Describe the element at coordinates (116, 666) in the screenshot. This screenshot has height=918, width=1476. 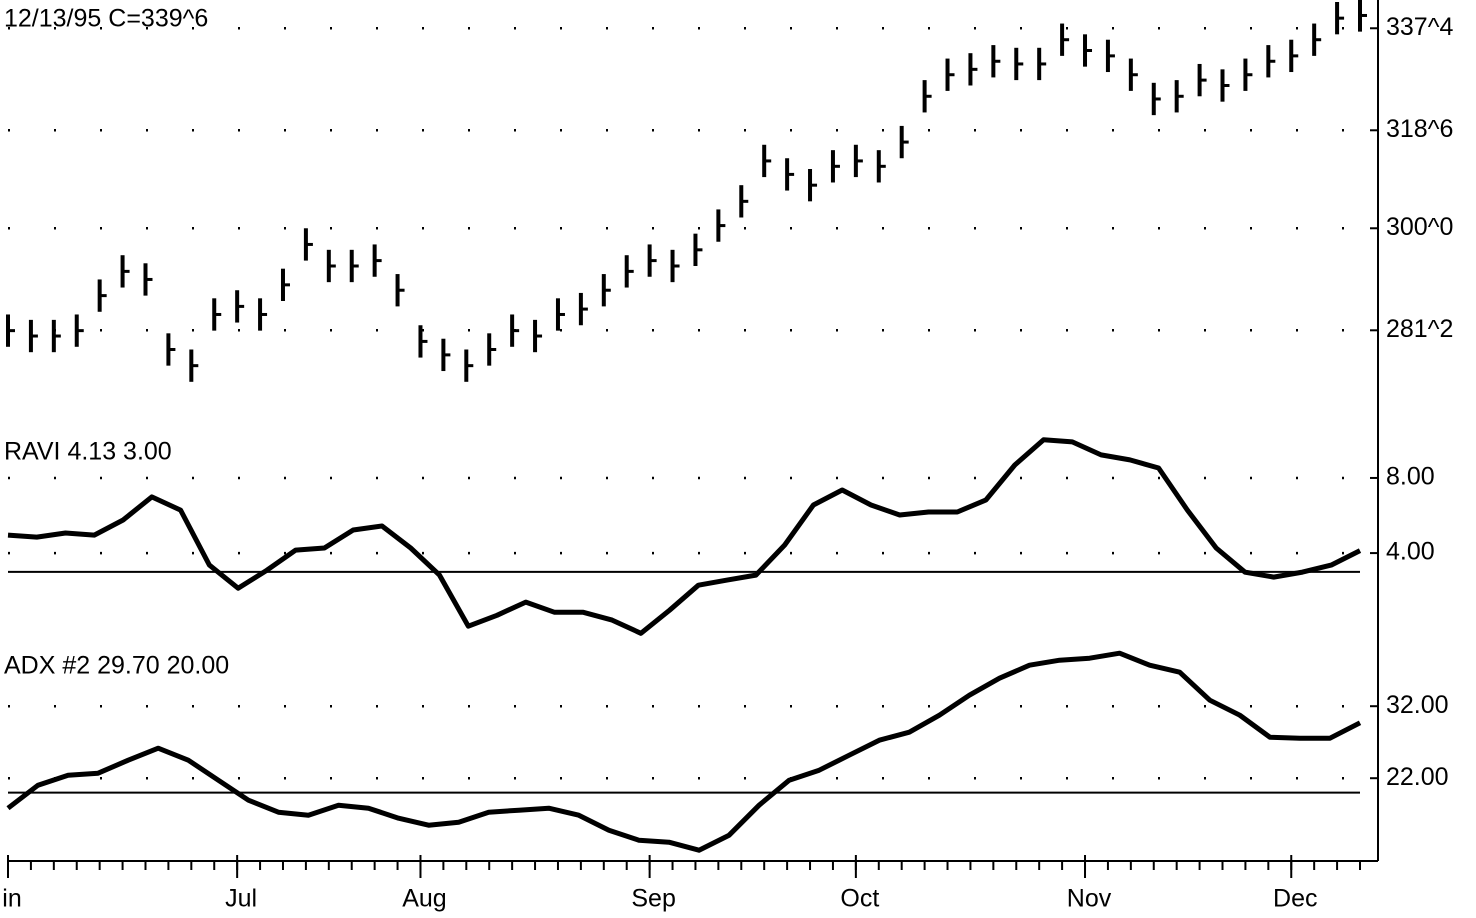
I see `panel-title: ADX #2 29.70 20.00` at that location.